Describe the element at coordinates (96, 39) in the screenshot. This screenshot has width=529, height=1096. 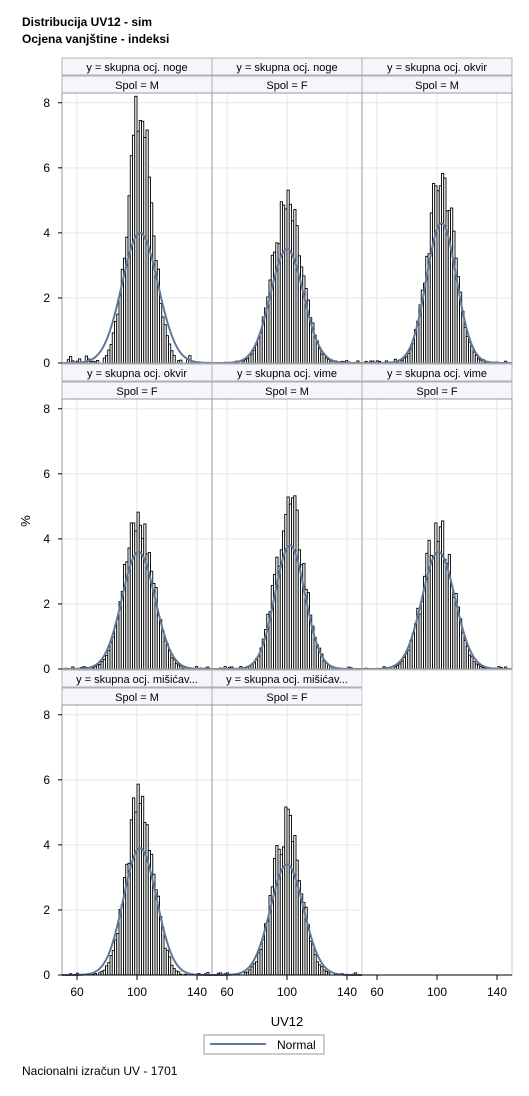
I see `chart-subtitle: Ocjena vanjštine - indeksi` at that location.